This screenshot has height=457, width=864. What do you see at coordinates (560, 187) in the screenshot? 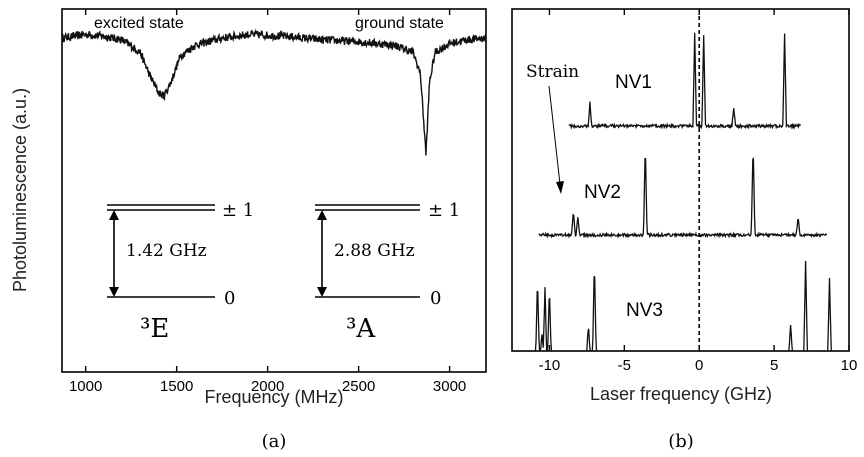
I see `strain-arrow-head` at bounding box center [560, 187].